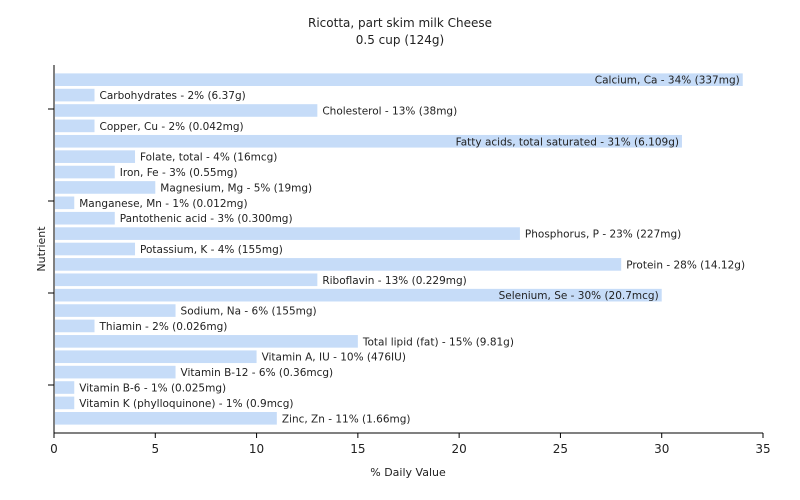  What do you see at coordinates (685, 265) in the screenshot?
I see `bar-label-12: Protein - 28% (14.12g)` at bounding box center [685, 265].